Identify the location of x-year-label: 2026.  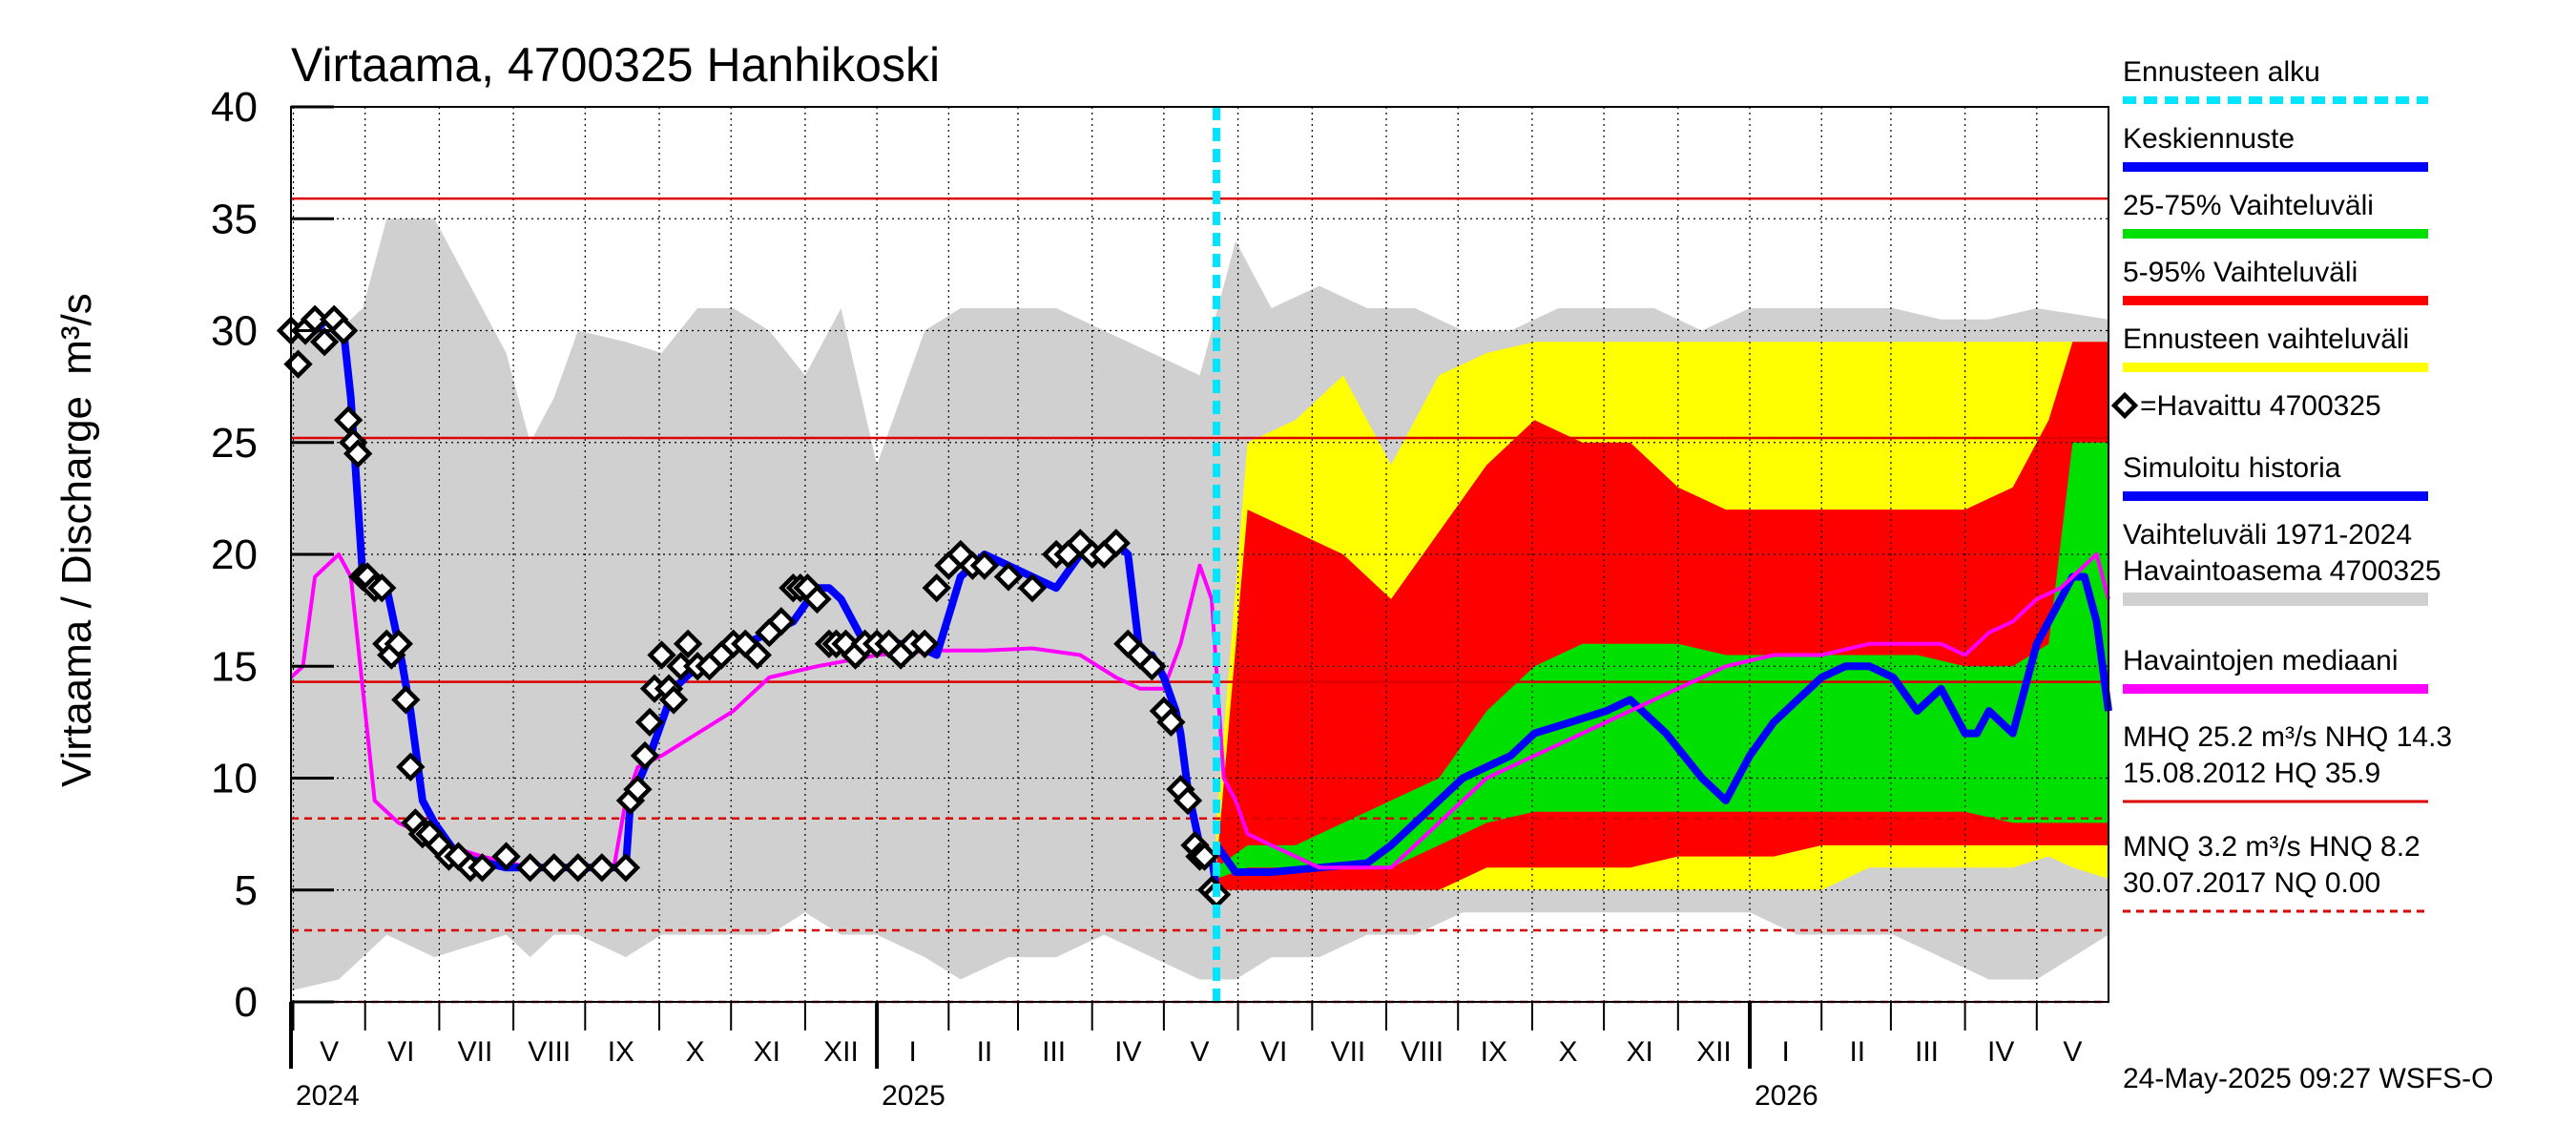
(1786, 1096).